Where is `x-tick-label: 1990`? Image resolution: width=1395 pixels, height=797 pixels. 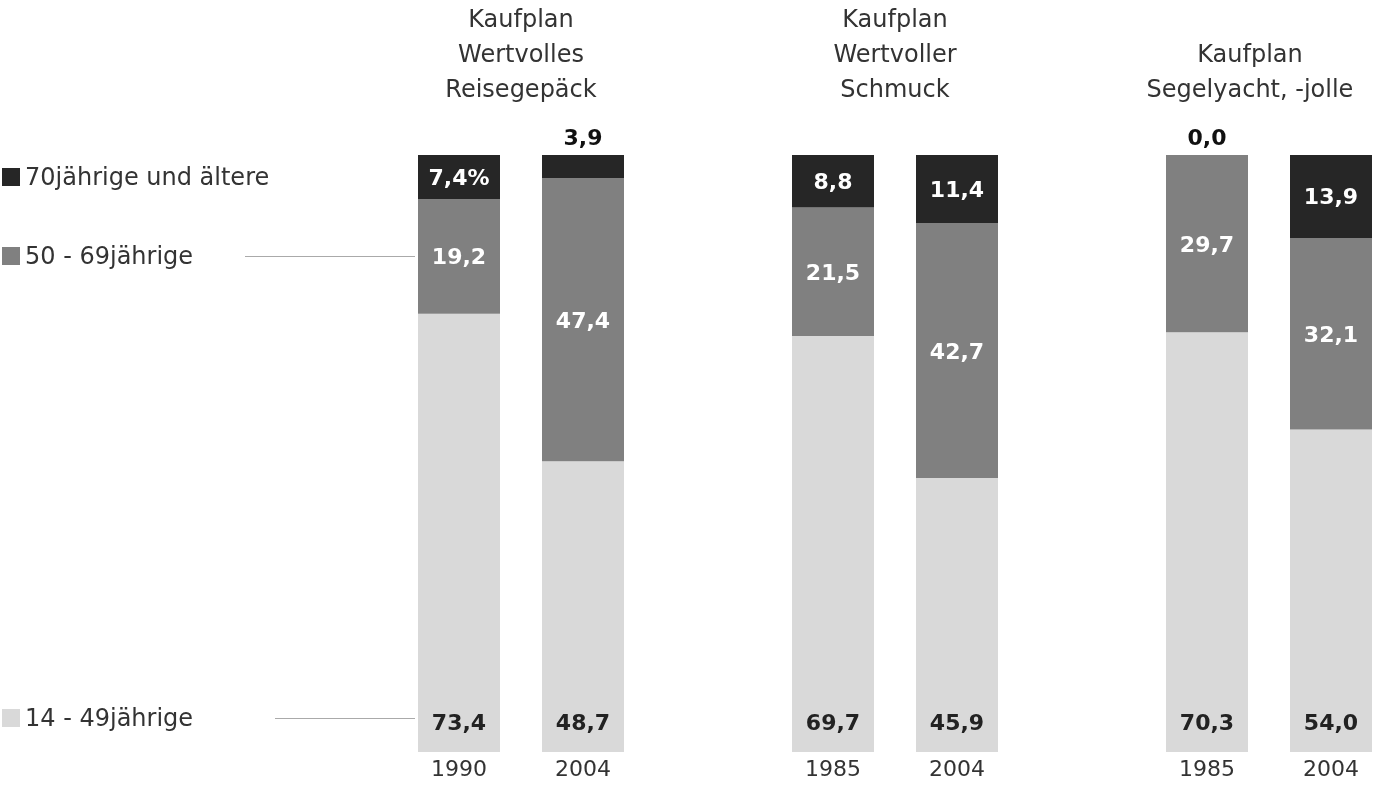
x-tick-label: 1990 is located at coordinates (459, 768).